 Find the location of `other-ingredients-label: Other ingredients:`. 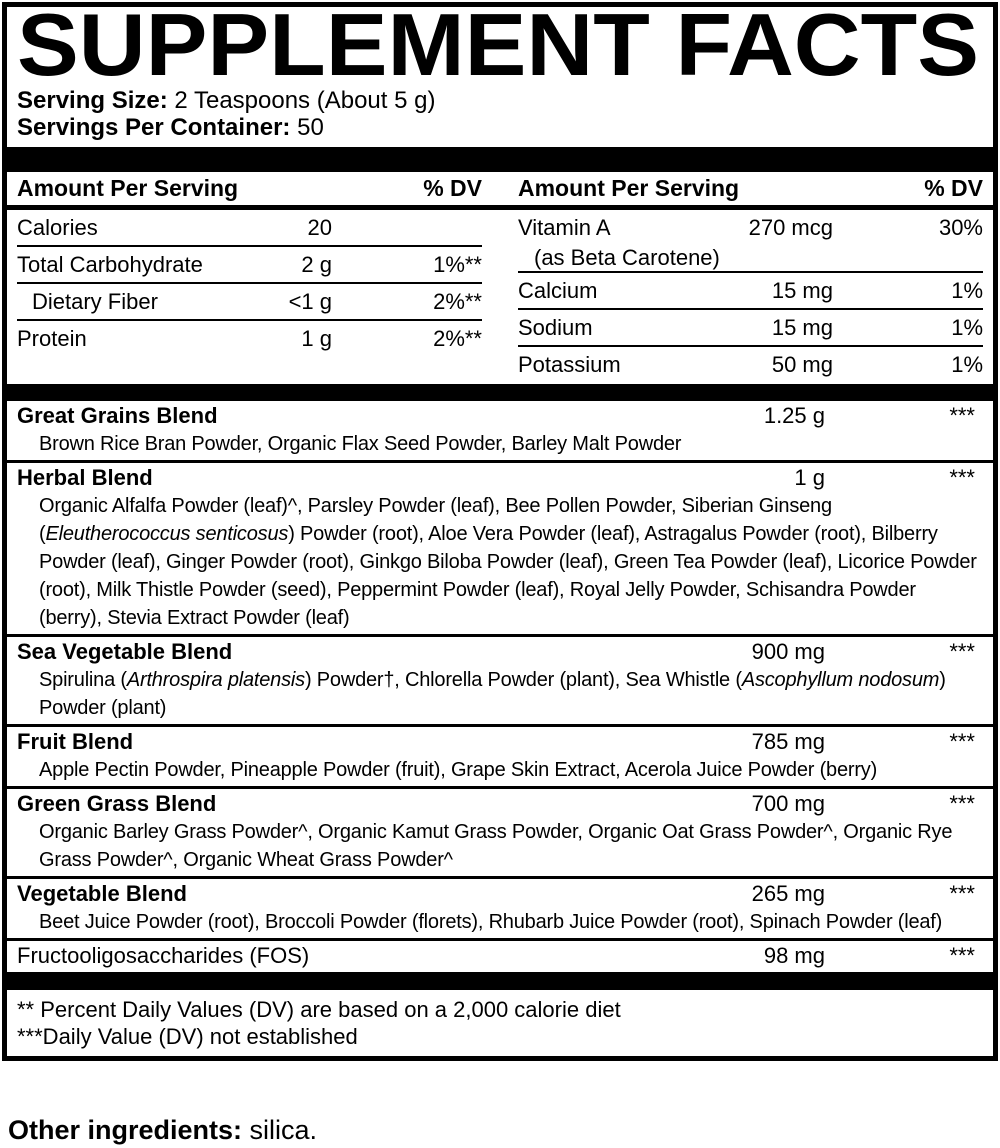

other-ingredients-label: Other ingredients: is located at coordinates (125, 1130).